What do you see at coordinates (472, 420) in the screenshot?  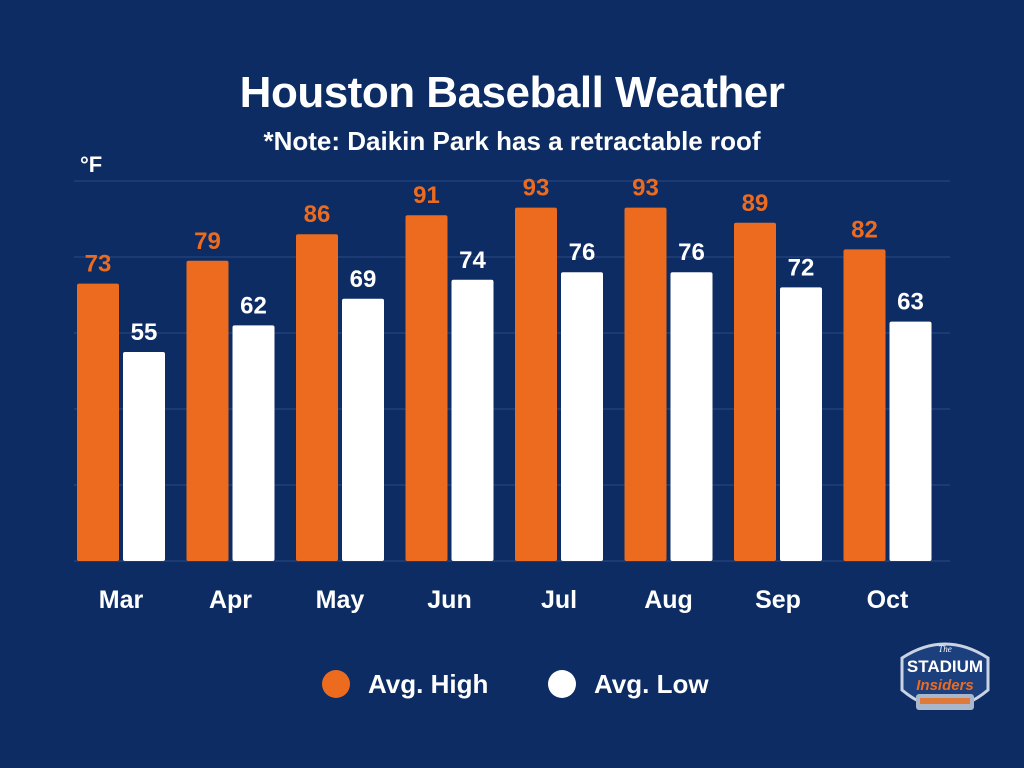 I see `bar-low-jun` at bounding box center [472, 420].